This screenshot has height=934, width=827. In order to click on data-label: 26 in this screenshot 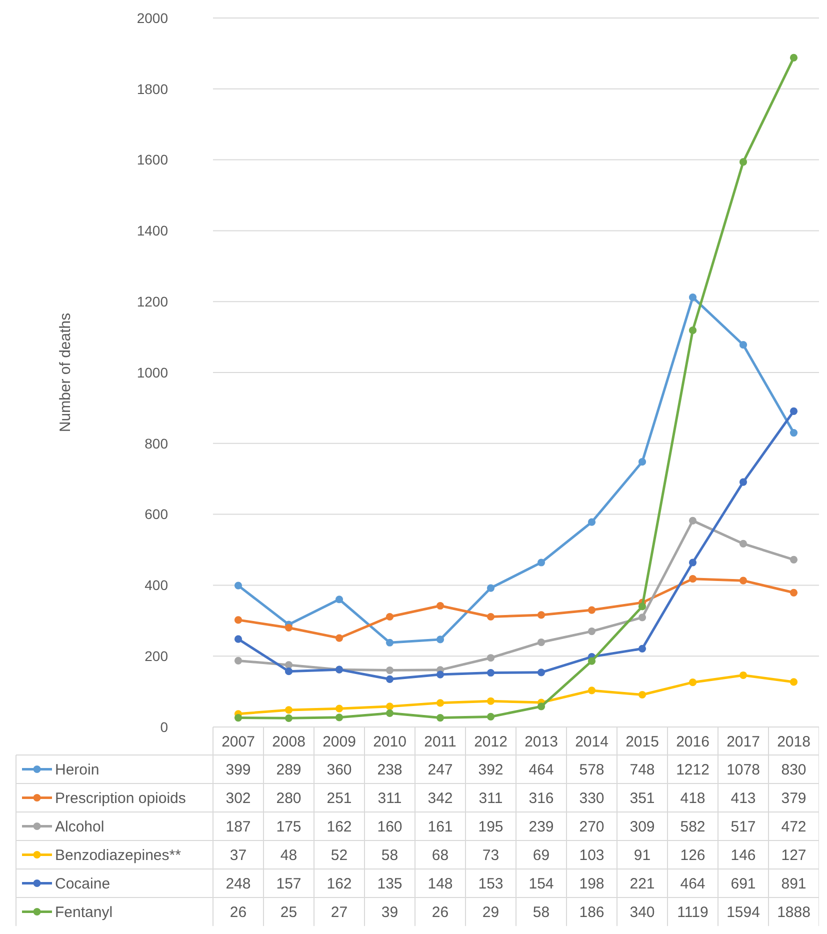, I will do `click(238, 912)`.